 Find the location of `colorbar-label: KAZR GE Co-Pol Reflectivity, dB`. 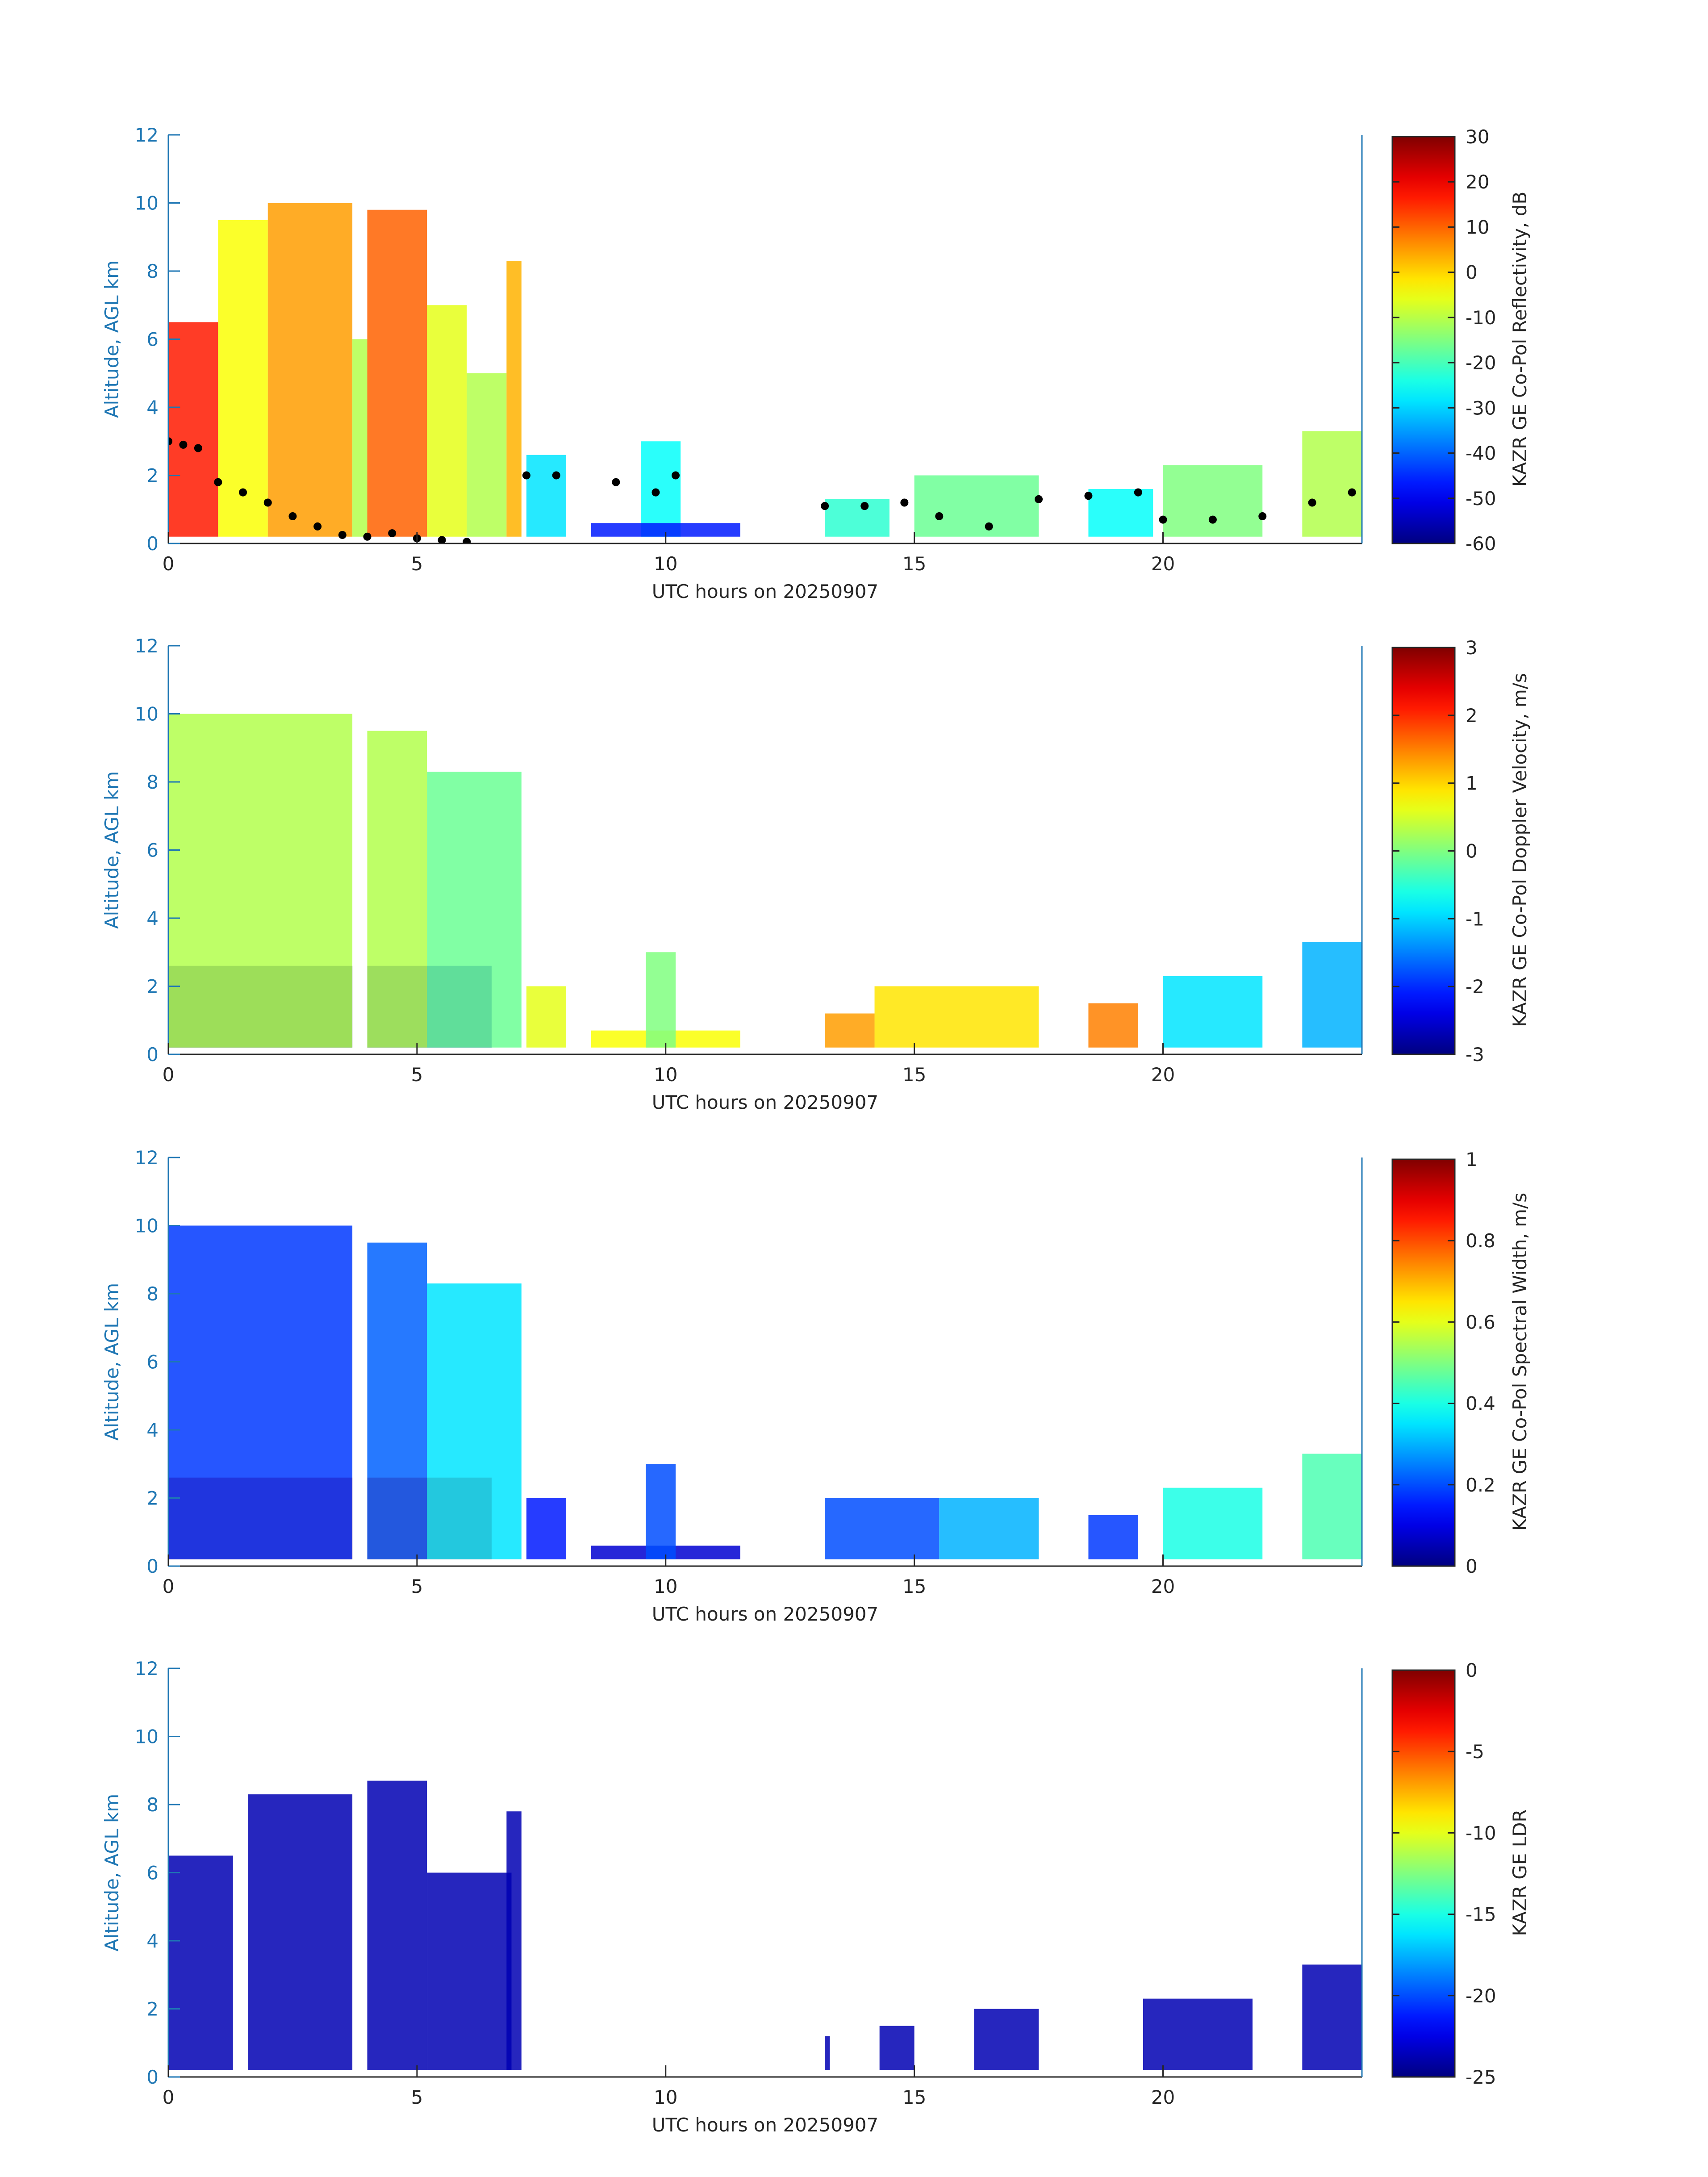

colorbar-label: KAZR GE Co-Pol Reflectivity, dB is located at coordinates (1520, 339).